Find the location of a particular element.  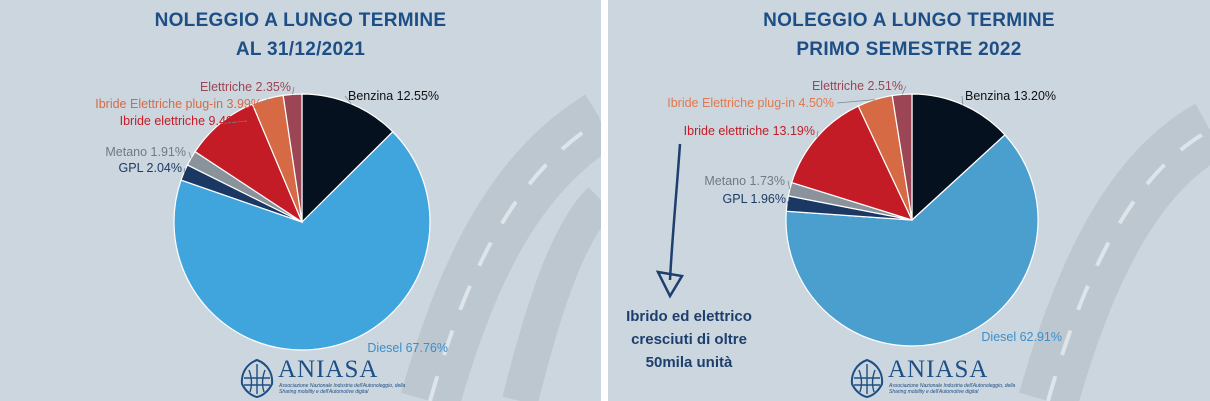

chart-title: NOLEGGIO A LUNGO TERMINE AL 31/12/2021 is located at coordinates (300, 35).